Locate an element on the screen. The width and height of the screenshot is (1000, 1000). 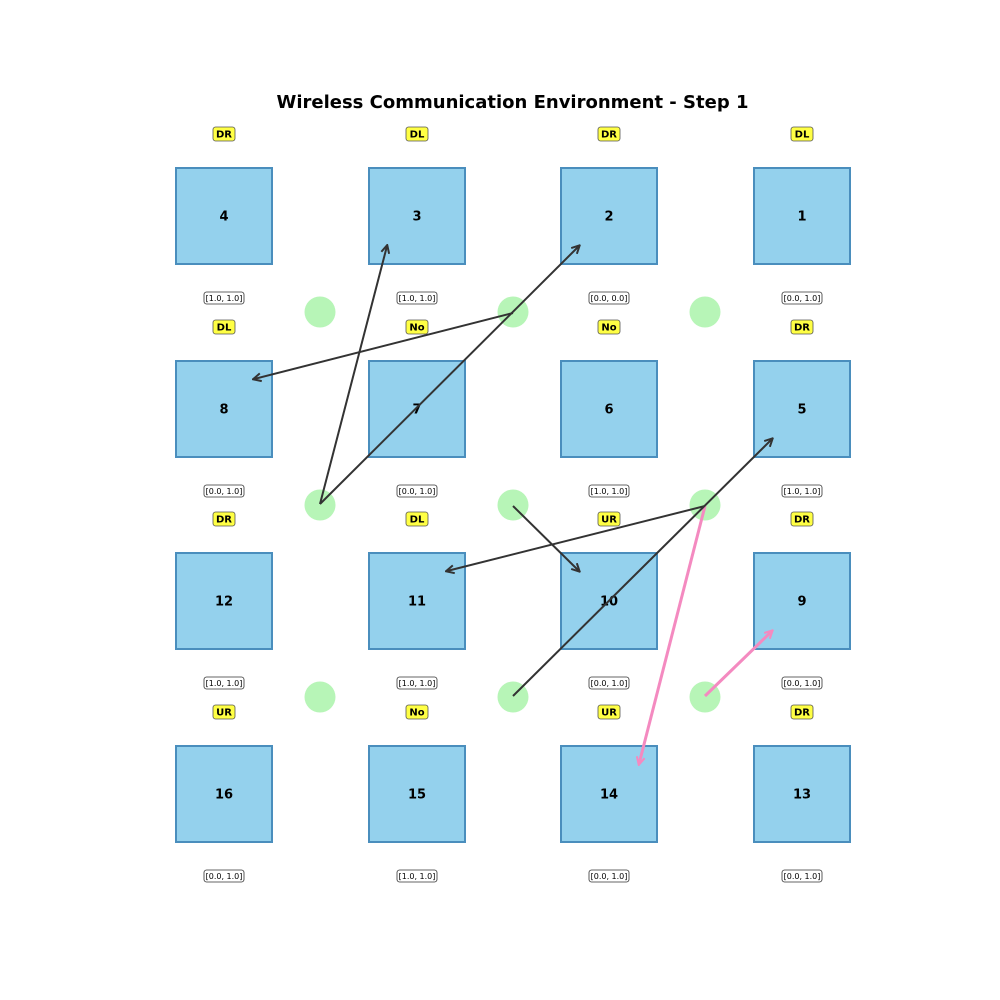
user-node: 3 DL [1.0, 1.0] is located at coordinates (417, 215).